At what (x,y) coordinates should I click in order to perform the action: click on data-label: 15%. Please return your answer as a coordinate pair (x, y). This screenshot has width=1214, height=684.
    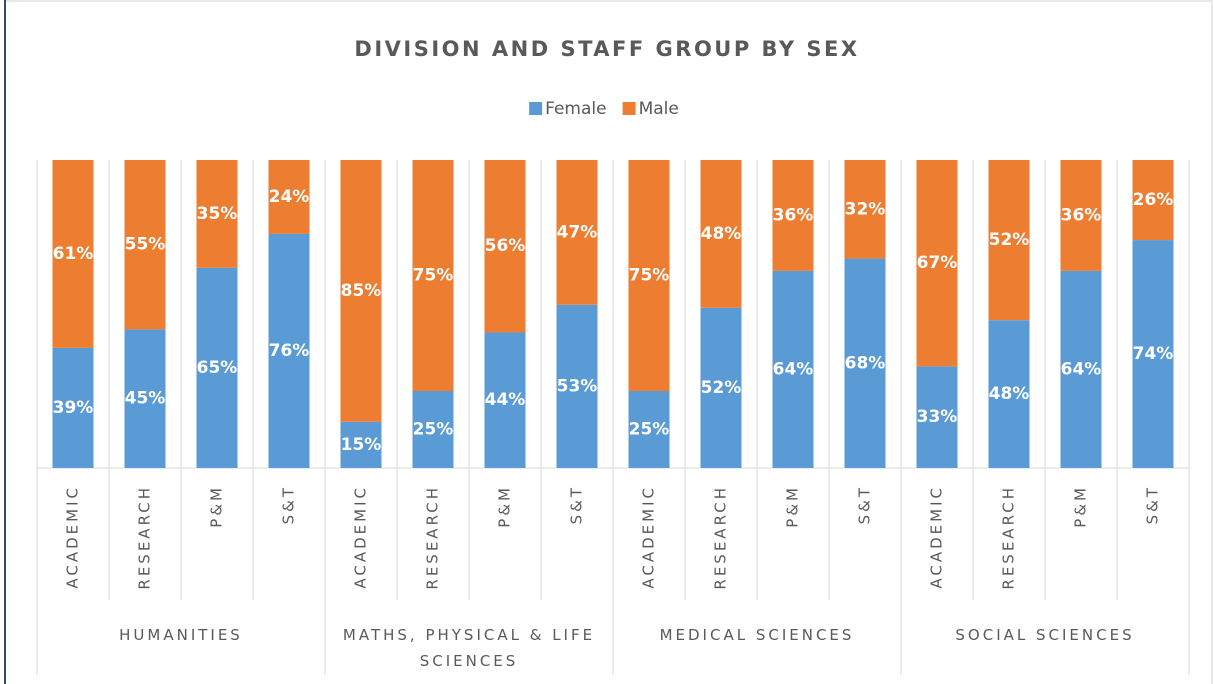
    Looking at the image, I should click on (361, 445).